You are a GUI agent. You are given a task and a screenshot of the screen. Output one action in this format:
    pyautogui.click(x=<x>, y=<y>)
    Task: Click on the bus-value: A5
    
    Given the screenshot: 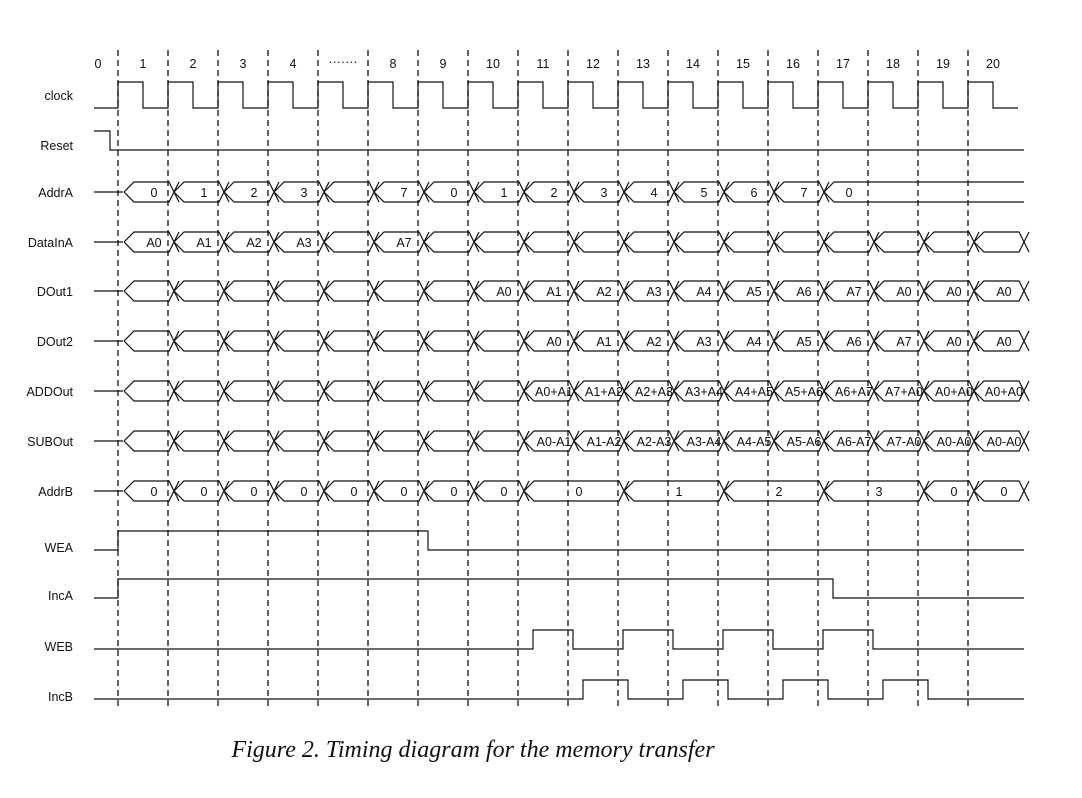 What is the action you would take?
    pyautogui.click(x=803, y=342)
    